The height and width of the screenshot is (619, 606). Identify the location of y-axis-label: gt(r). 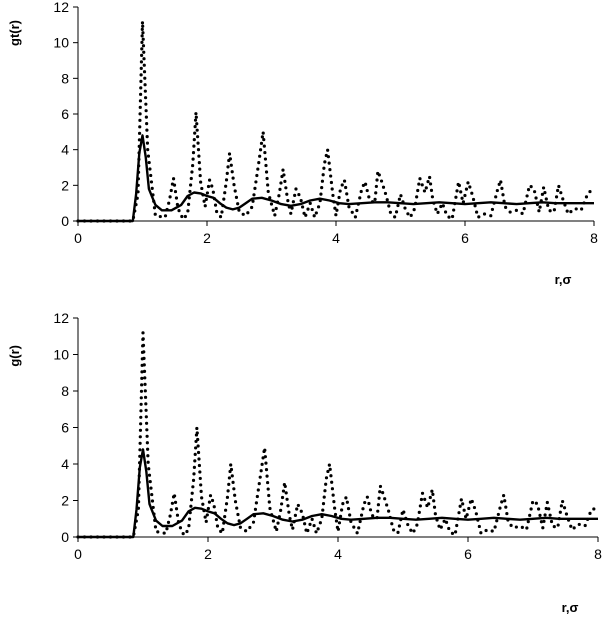
(14, 33).